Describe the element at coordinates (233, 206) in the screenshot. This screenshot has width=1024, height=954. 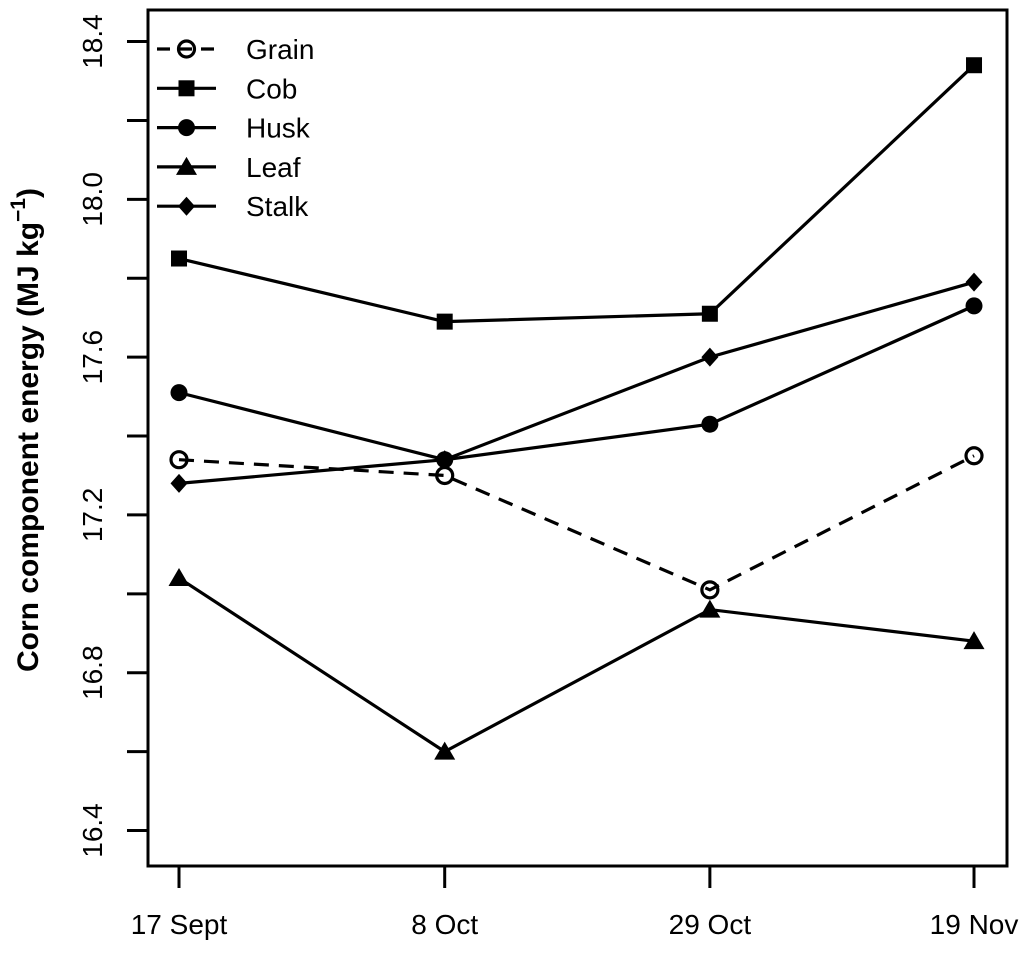
I see `legend-item-stalk: Stalk` at that location.